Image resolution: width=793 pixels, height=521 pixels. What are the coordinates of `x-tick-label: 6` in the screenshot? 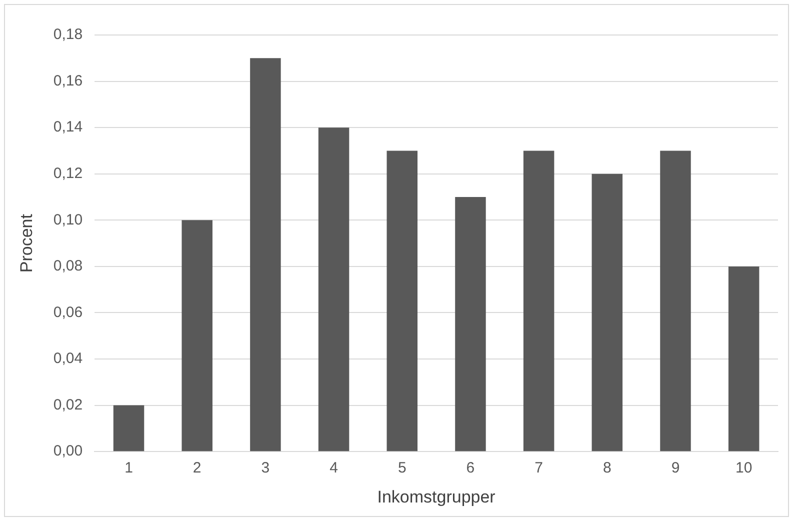 It's located at (470, 468).